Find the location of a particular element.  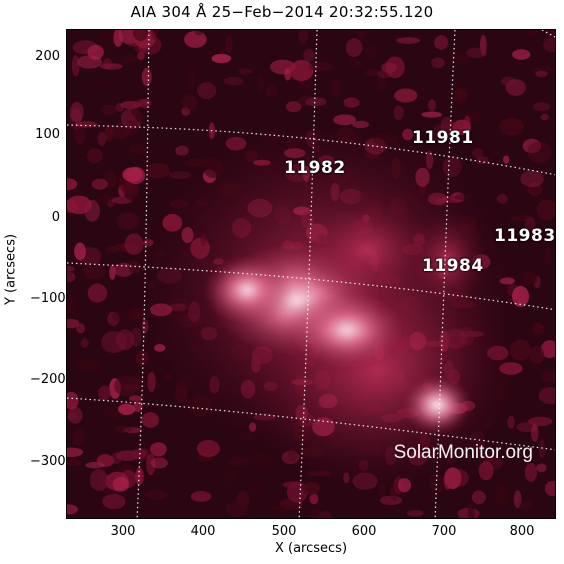

x-axis-label: X (arcsecs) is located at coordinates (311, 548).